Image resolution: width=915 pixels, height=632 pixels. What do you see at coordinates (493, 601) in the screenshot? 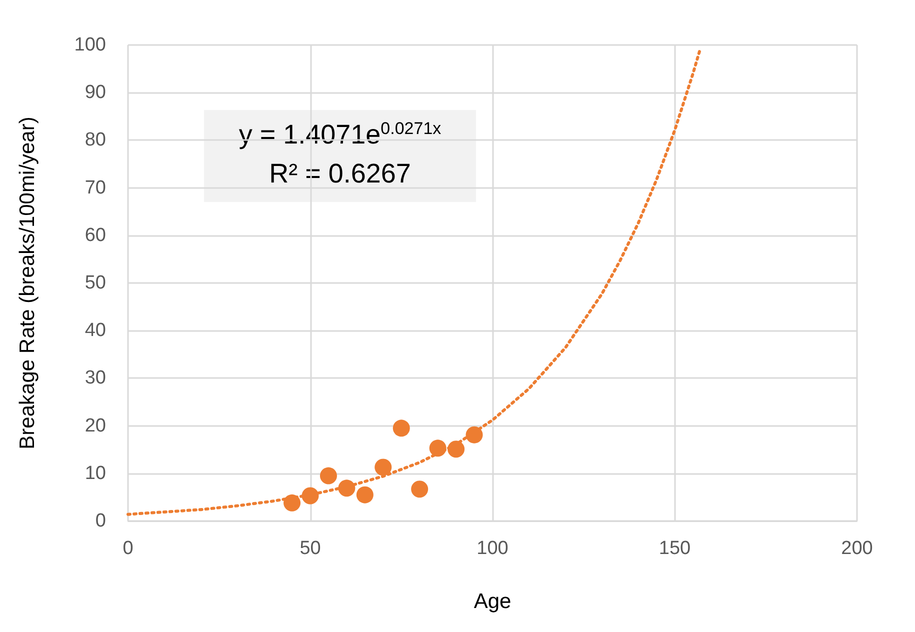
I see `x-axis-title: Age` at bounding box center [493, 601].